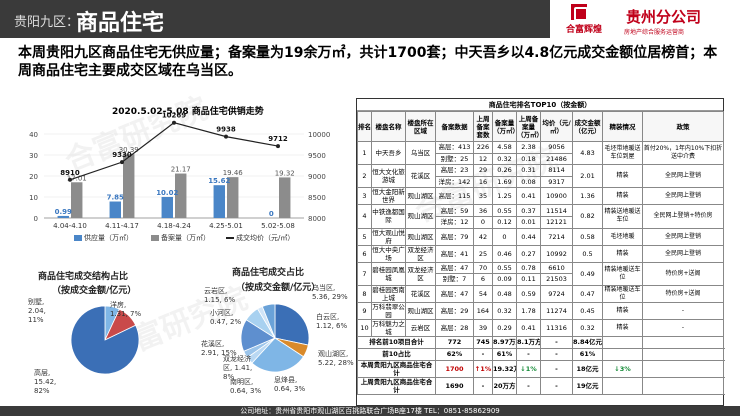 The image size is (740, 416). Describe the element at coordinates (33, 177) in the screenshot. I see `y-left-tick: 20` at that location.